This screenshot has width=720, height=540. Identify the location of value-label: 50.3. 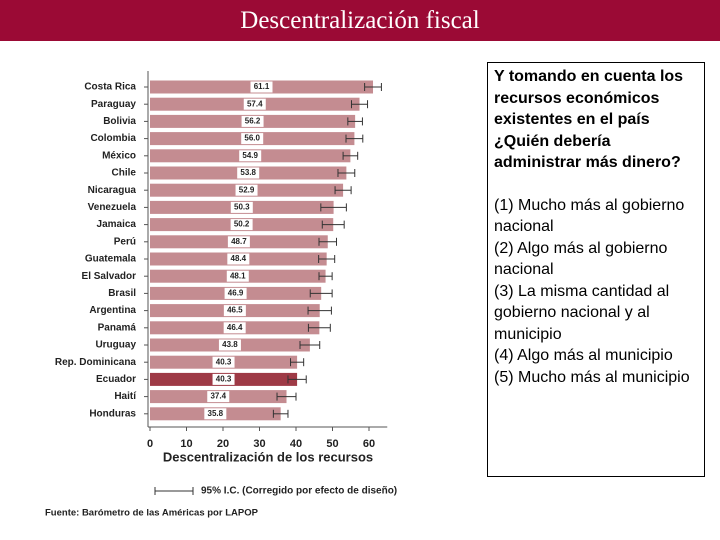
(242, 207).